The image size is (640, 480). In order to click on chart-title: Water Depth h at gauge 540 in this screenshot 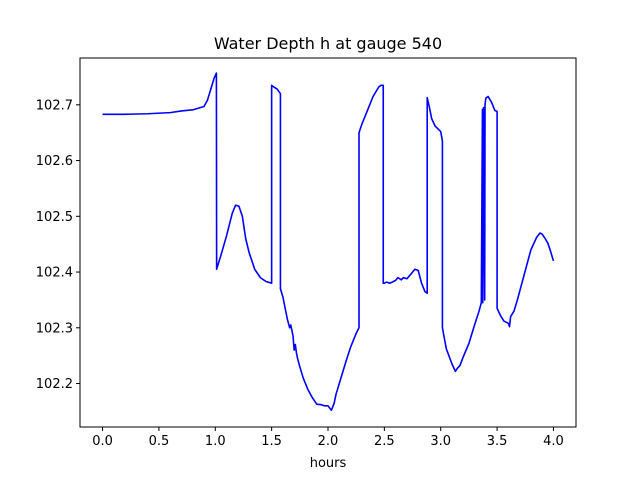, I will do `click(328, 43)`.